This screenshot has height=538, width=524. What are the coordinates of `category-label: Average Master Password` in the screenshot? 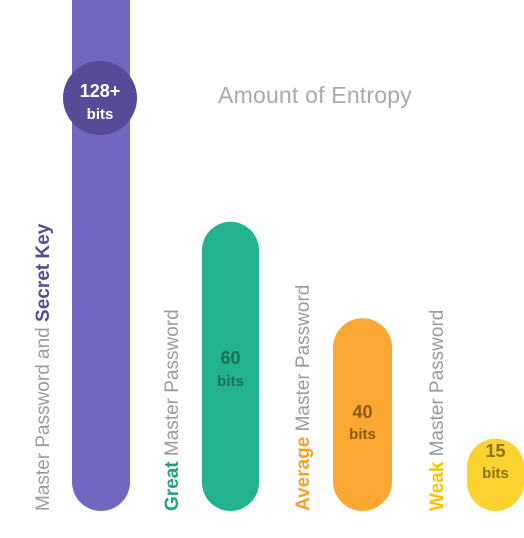 It's located at (304, 398).